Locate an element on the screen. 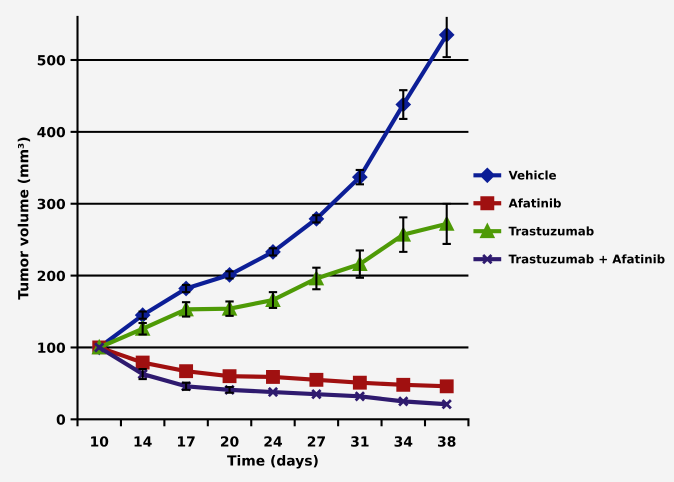 Image resolution: width=674 pixels, height=482 pixels. x-tick-label: 20 is located at coordinates (229, 441).